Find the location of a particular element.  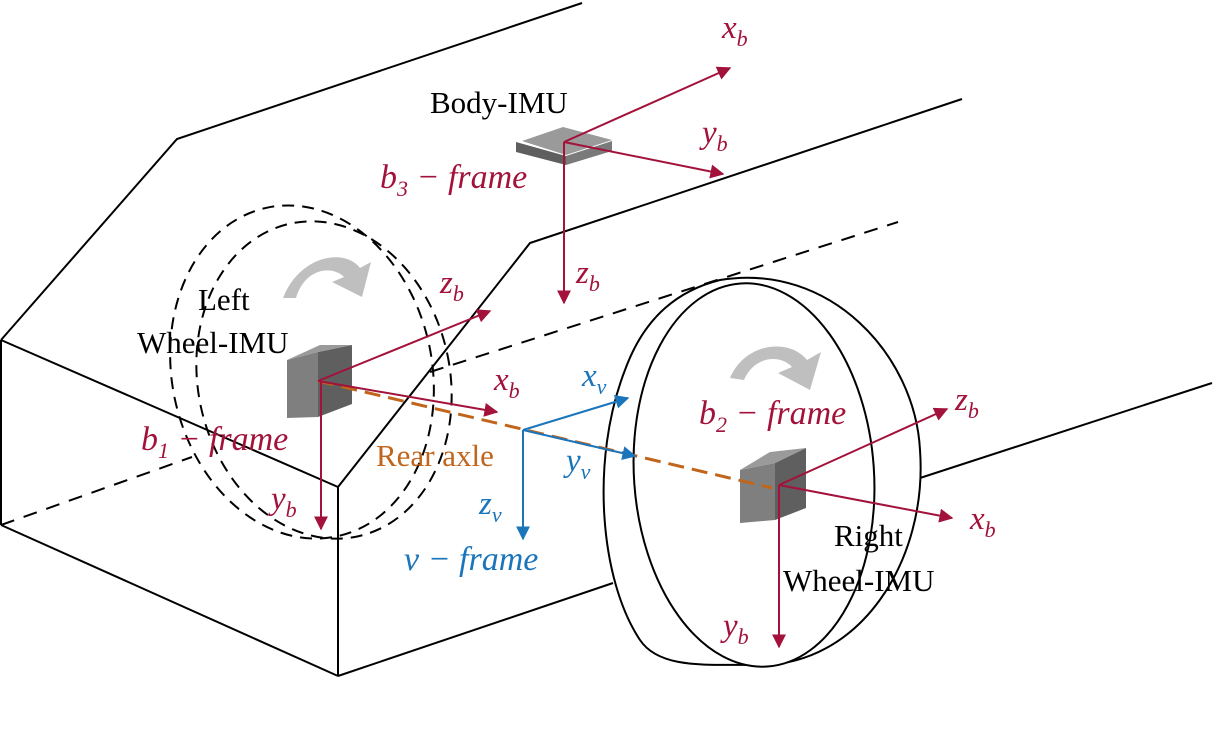

body-y-axis is located at coordinates (644, 160).